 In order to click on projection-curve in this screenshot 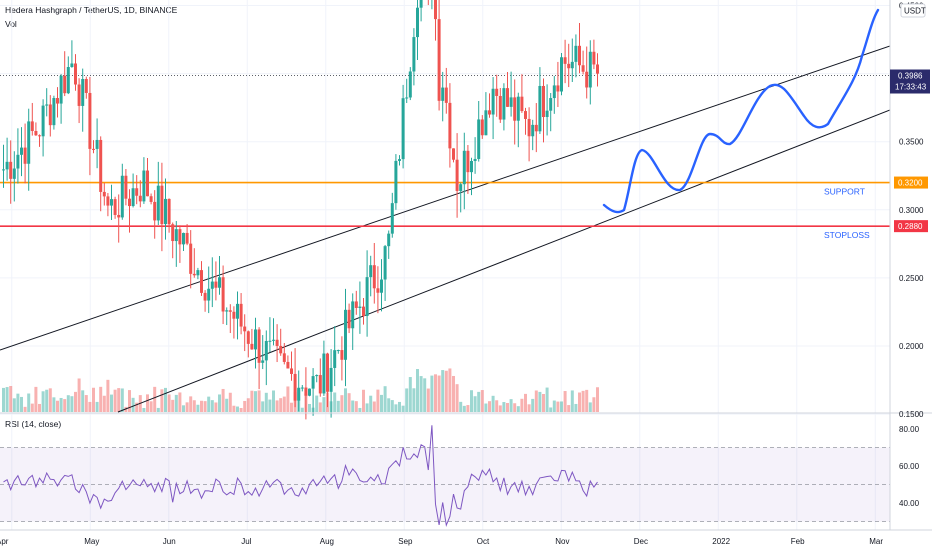, I will do `click(741, 111)`.